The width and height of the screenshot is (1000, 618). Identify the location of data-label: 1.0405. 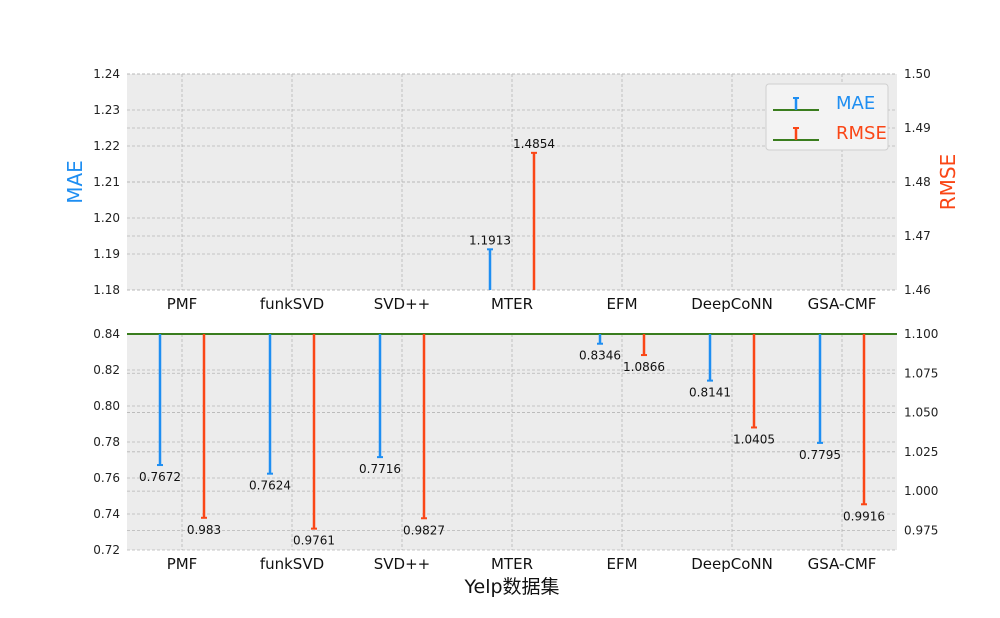
(754, 439).